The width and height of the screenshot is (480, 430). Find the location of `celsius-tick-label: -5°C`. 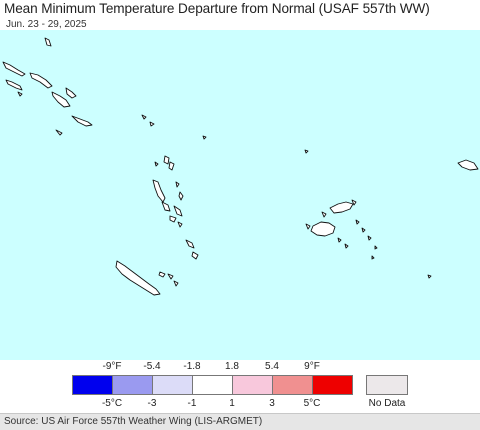

celsius-tick-label: -5°C is located at coordinates (112, 403).